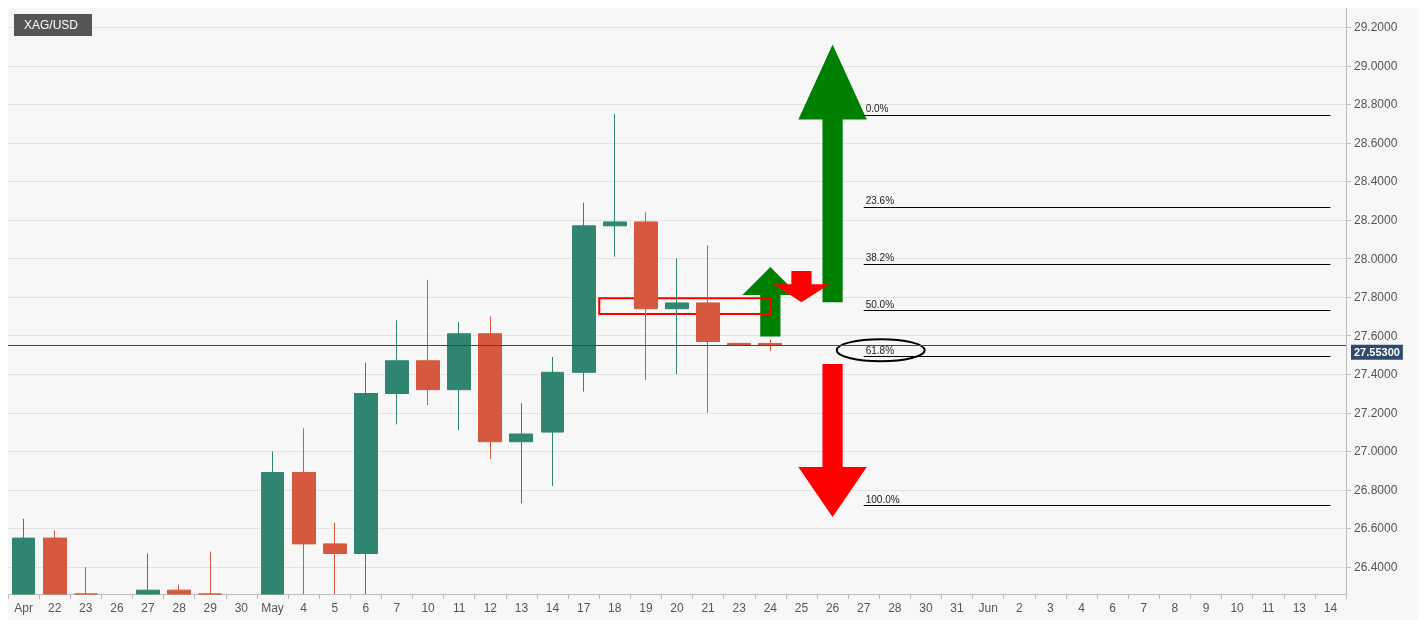  What do you see at coordinates (1376, 258) in the screenshot?
I see `y-tick-label: 28.0000` at bounding box center [1376, 258].